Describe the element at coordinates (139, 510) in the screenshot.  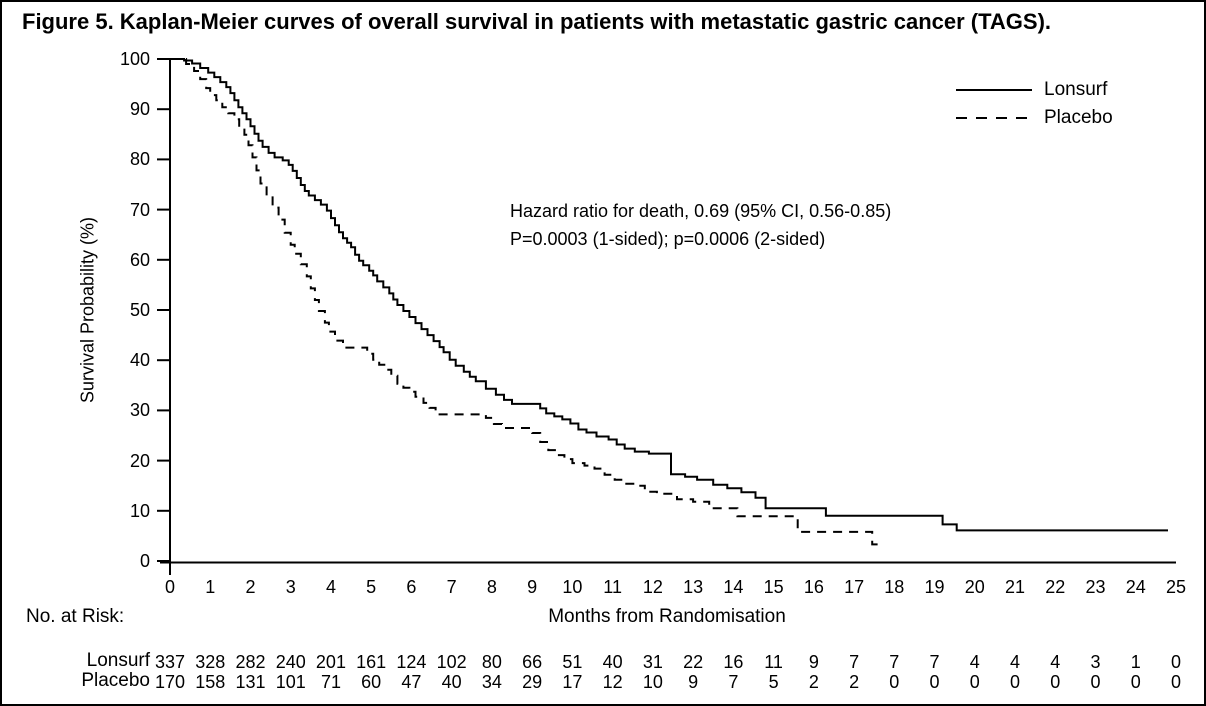
I see `y-tick-label: 10` at that location.